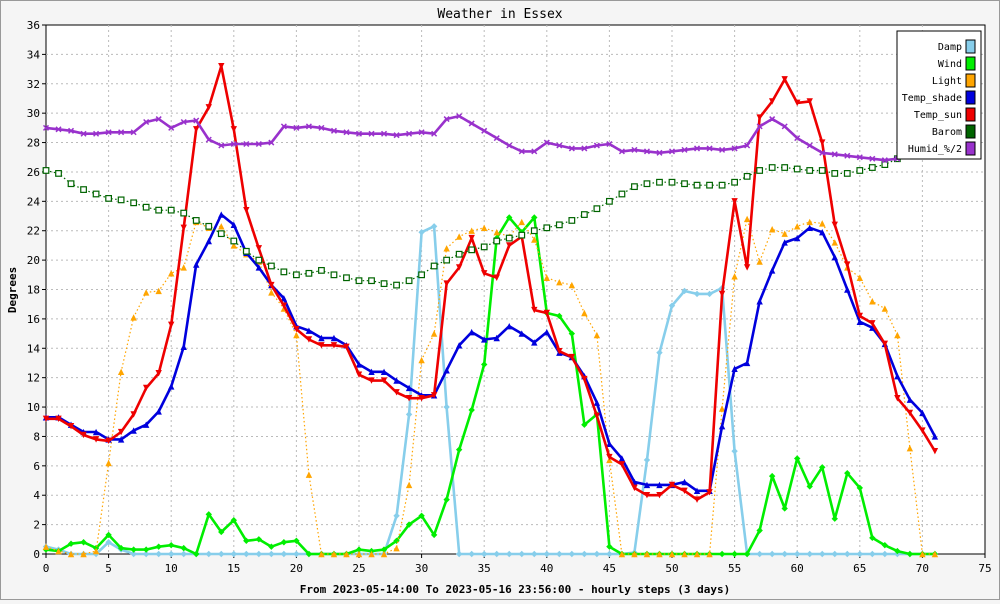 Image resolution: width=1000 pixels, height=604 pixels. Describe the element at coordinates (36, 436) in the screenshot. I see `y-tick-label: 8` at that location.